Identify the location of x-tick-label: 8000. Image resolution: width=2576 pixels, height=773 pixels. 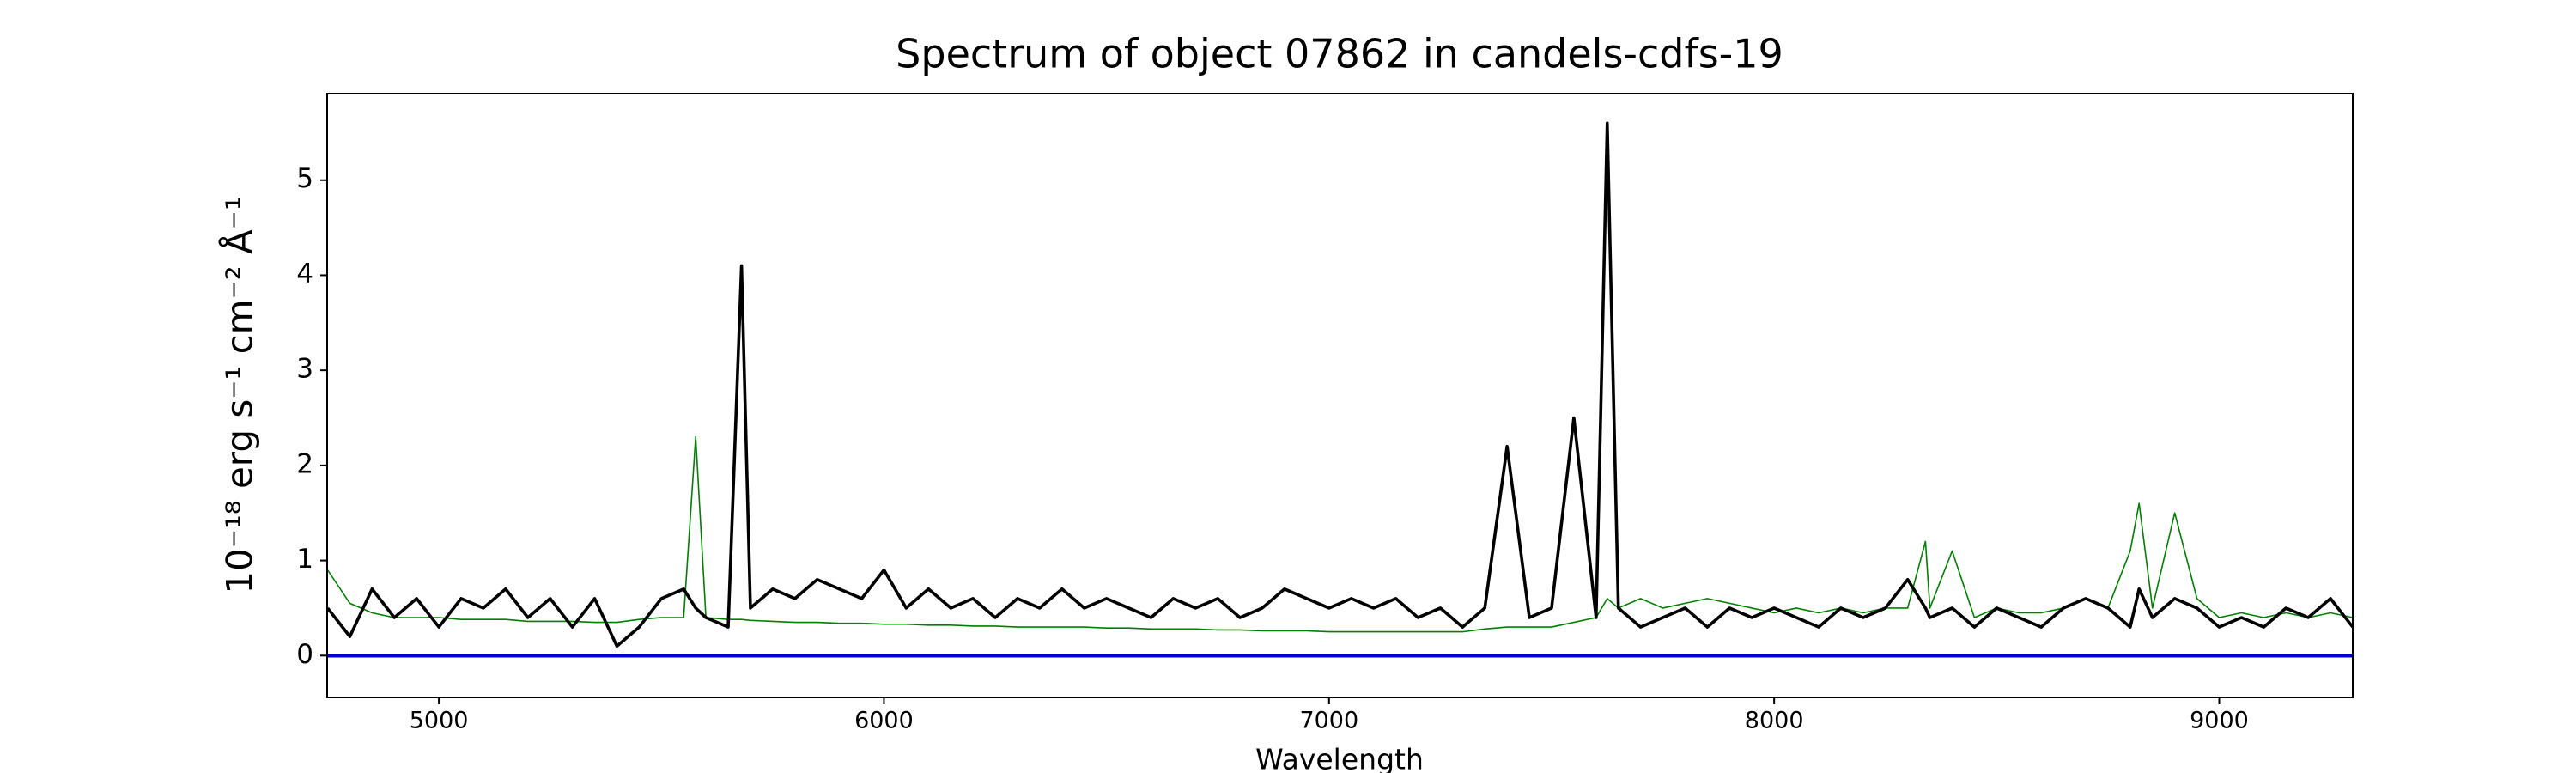
(1775, 721).